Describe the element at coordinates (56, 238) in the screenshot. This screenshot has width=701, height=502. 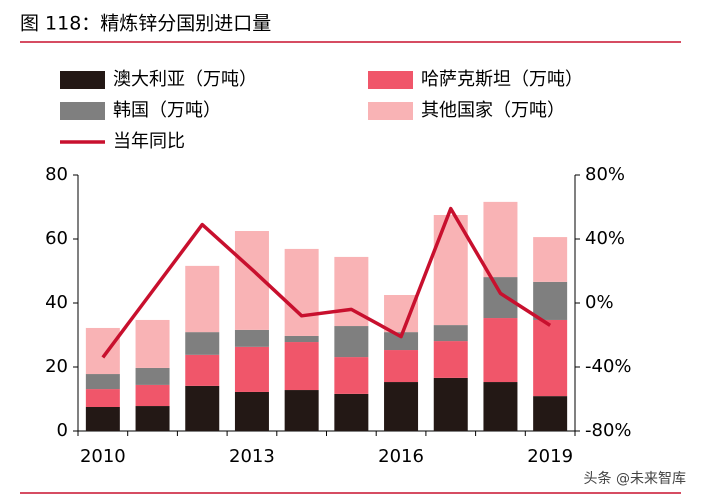
I see `y-tick-label: 60` at that location.